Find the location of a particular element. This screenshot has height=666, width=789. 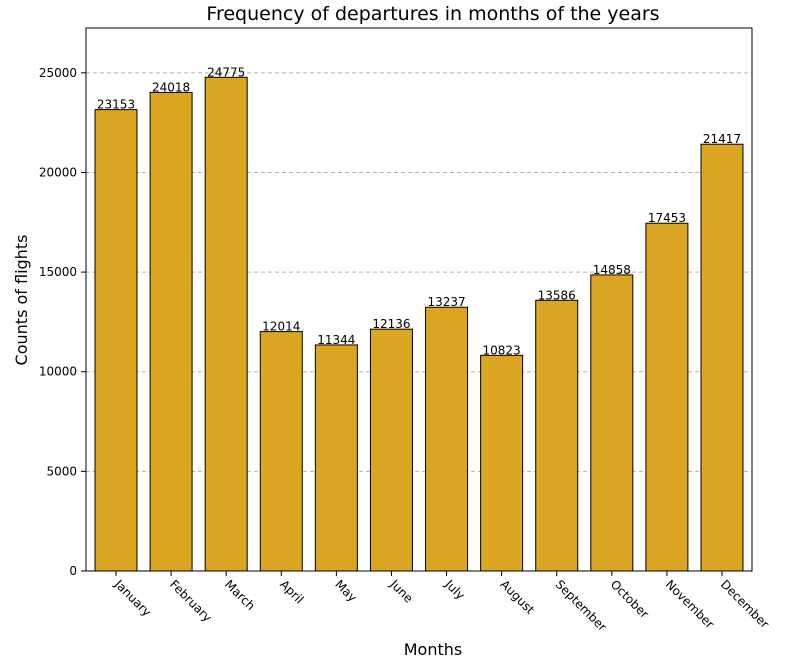

bar-value-label: 23153 is located at coordinates (116, 105).